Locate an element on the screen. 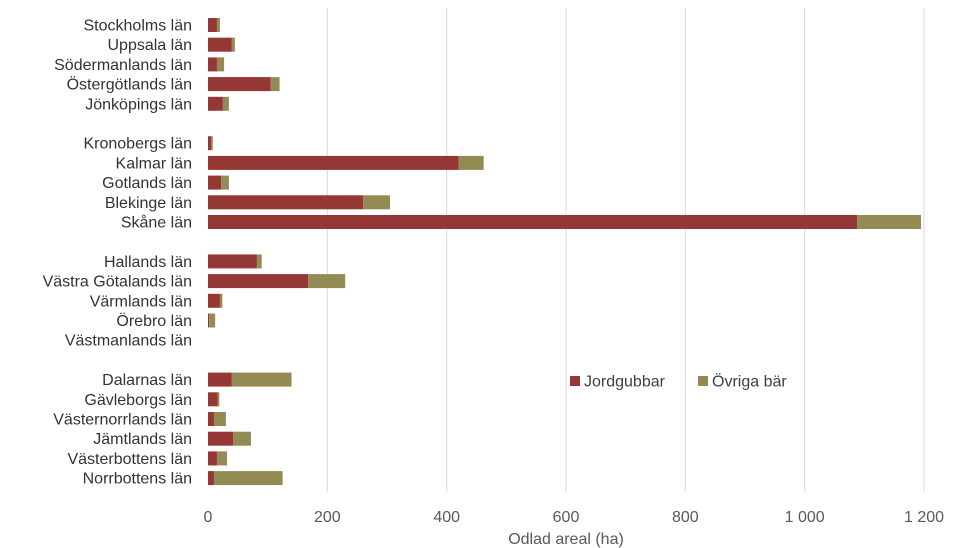 This screenshot has width=953, height=548. category-label: Västerbottens län is located at coordinates (129, 459).